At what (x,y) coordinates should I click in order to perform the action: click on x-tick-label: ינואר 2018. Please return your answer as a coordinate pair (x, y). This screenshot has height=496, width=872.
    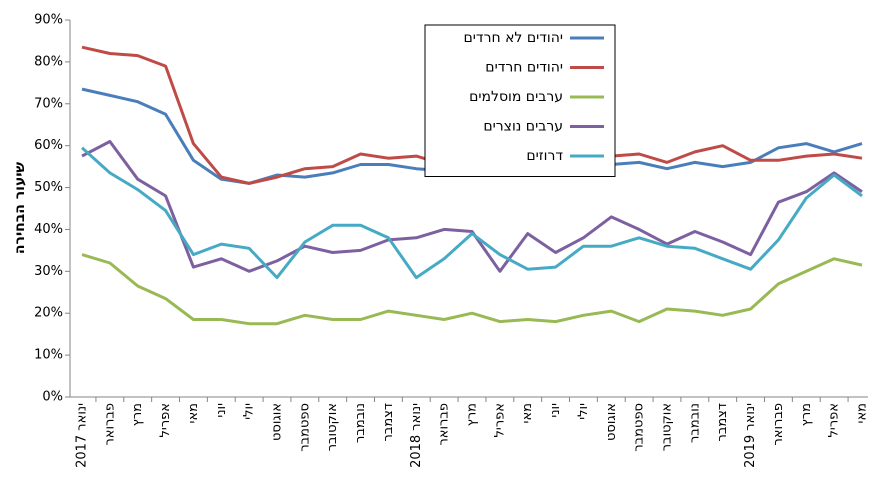
    Looking at the image, I should click on (416, 435).